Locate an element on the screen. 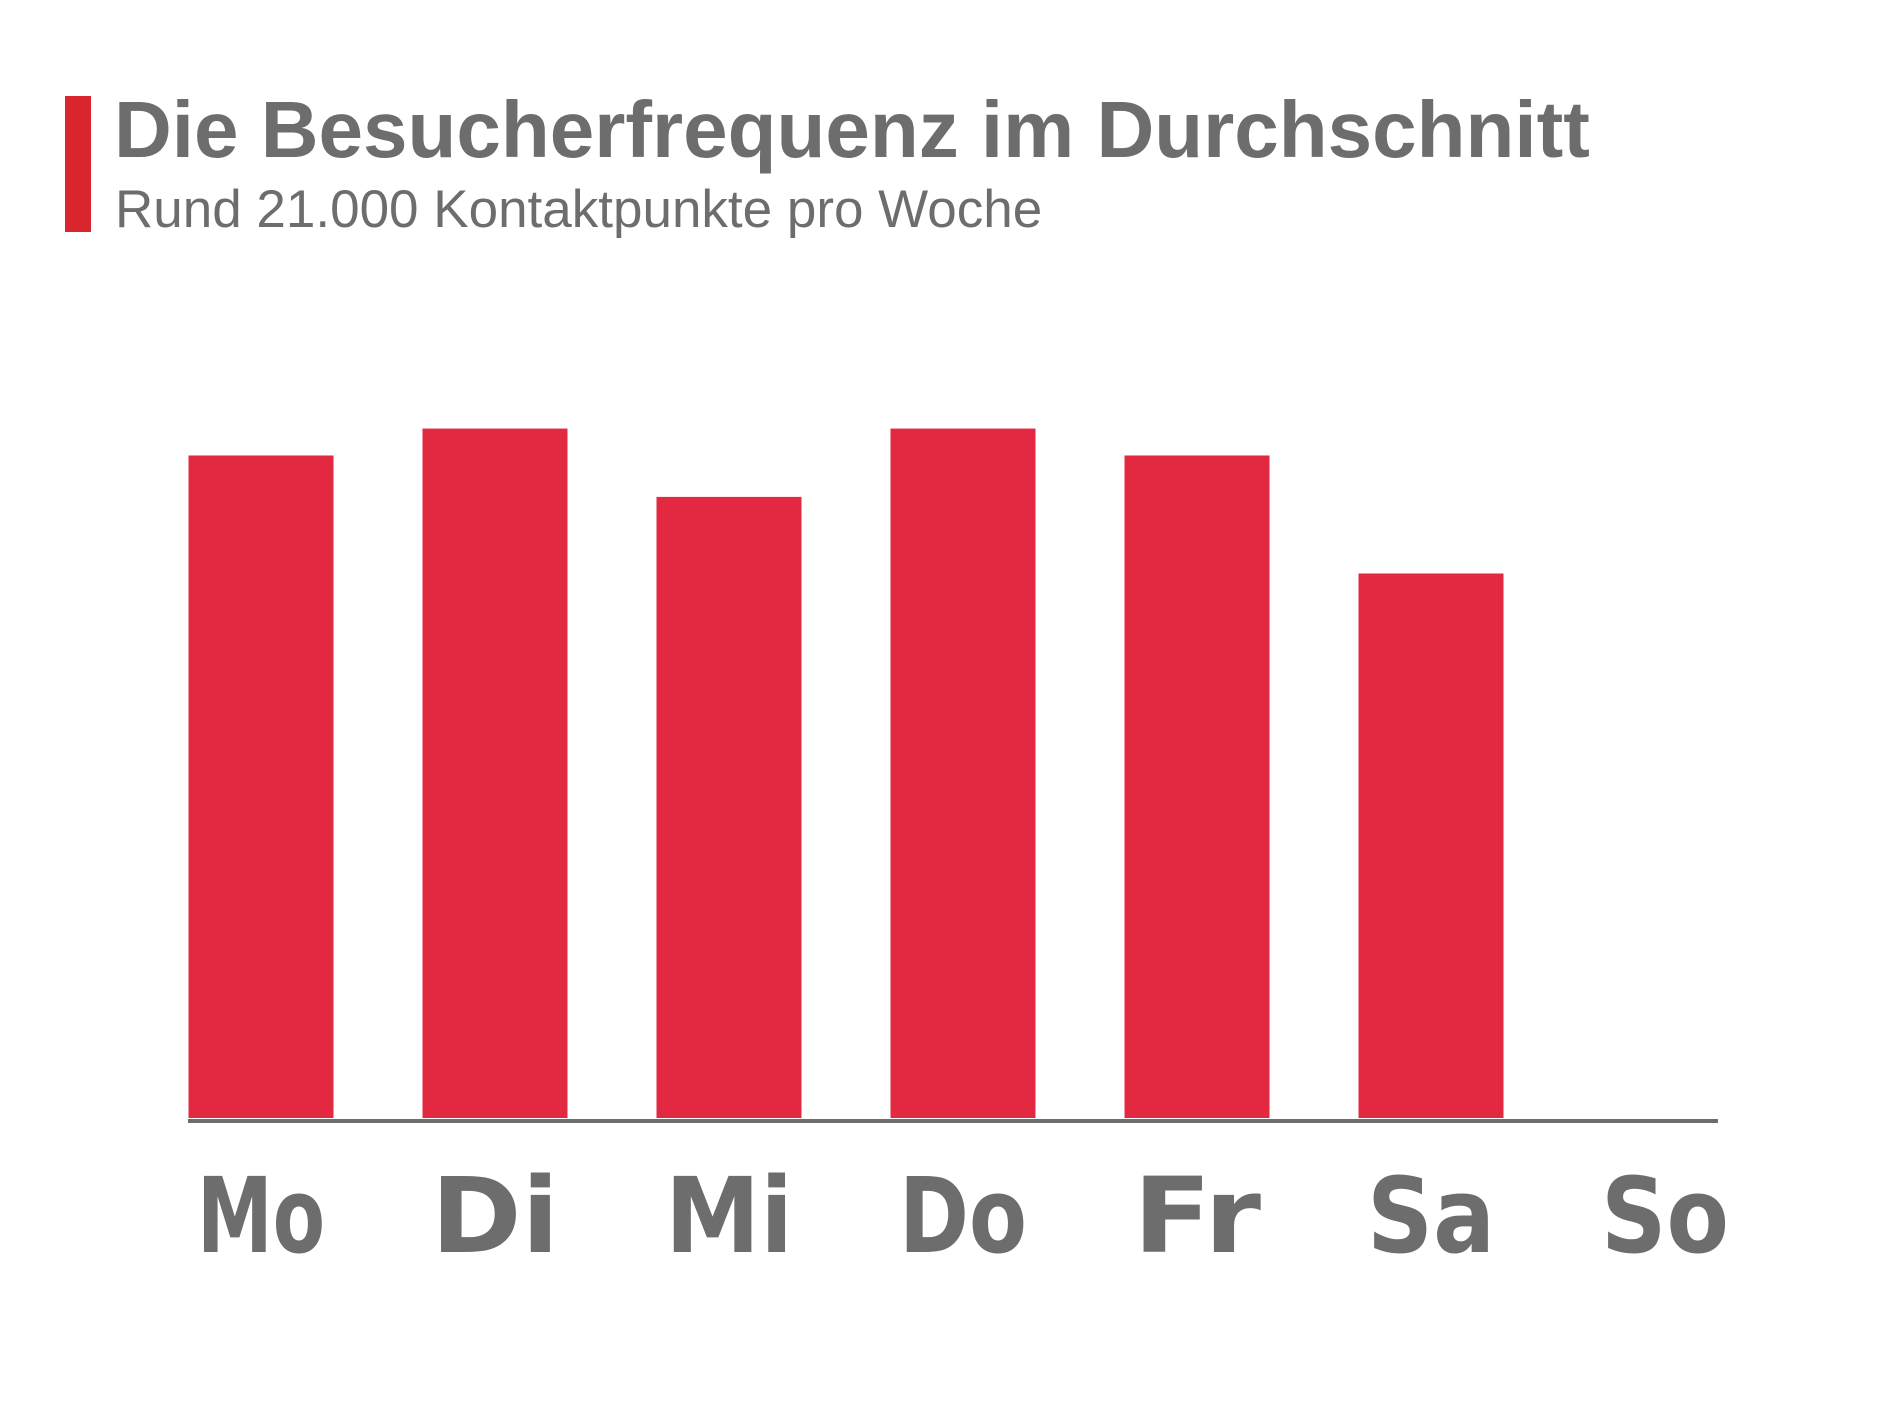 Image resolution: width=1890 pixels, height=1417 pixels. tick-label-mo: Mo is located at coordinates (261, 1216).